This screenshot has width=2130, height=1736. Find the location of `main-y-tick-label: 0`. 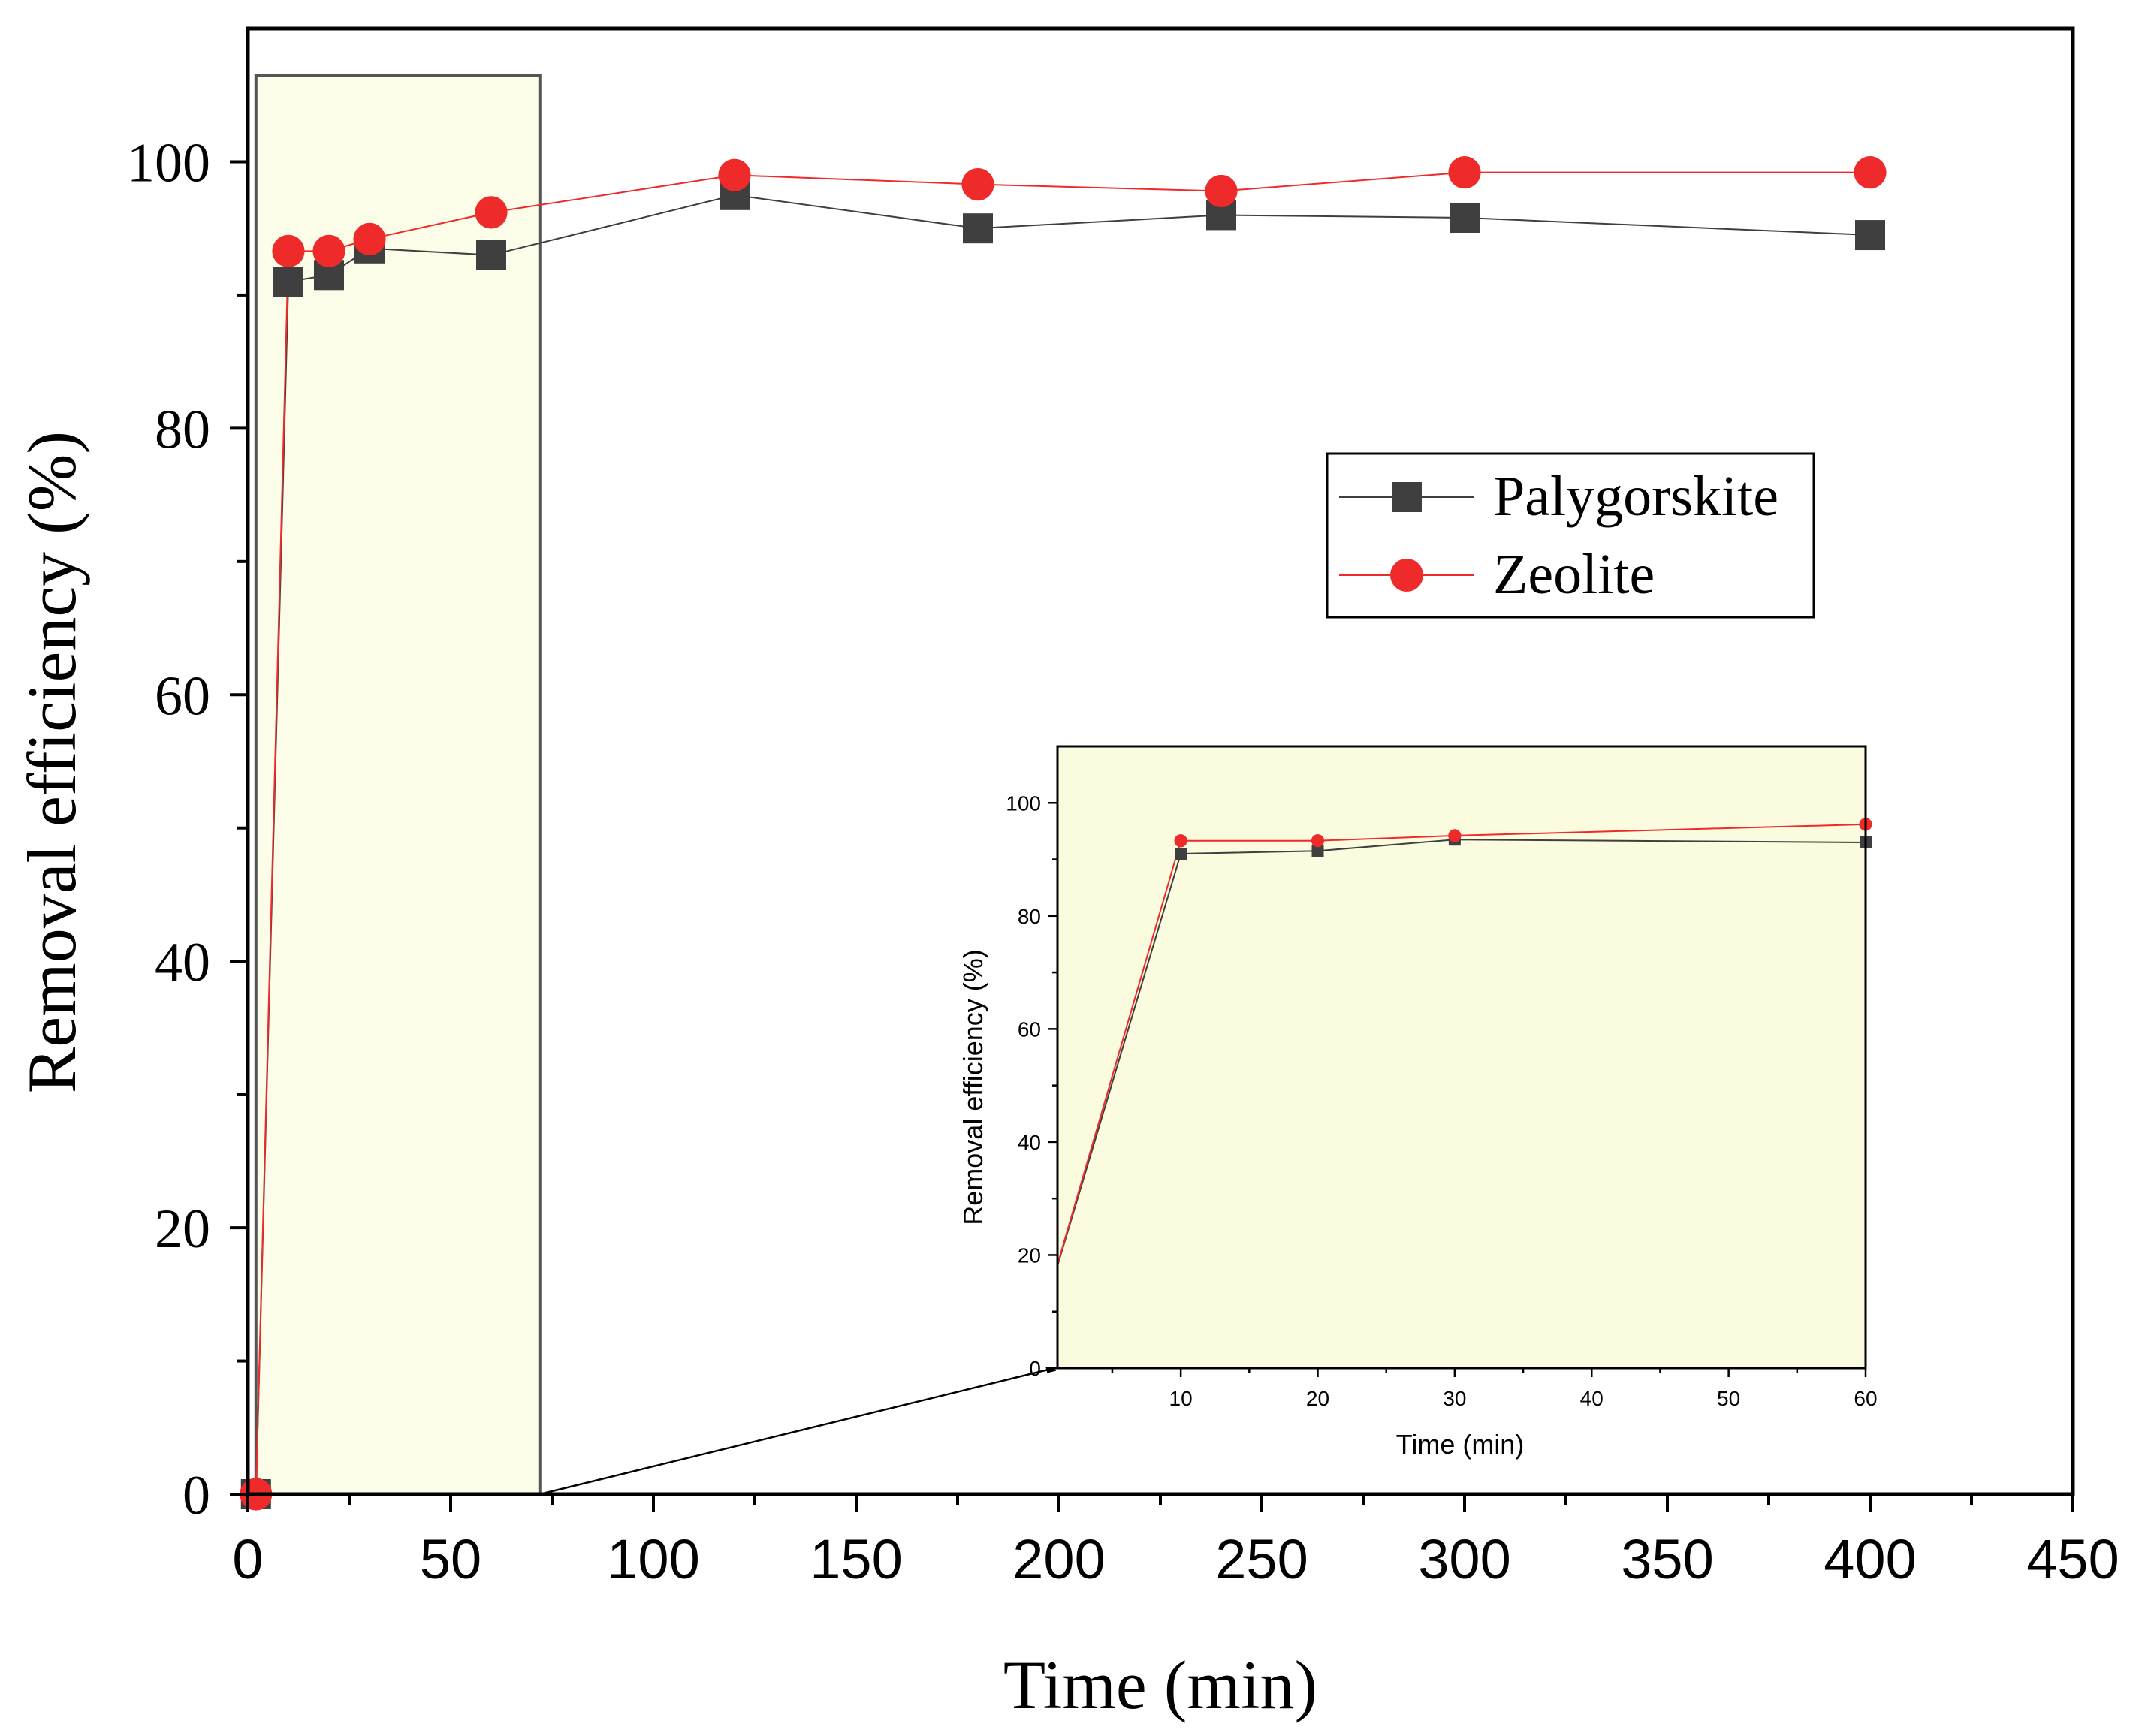

main-y-tick-label: 0 is located at coordinates (197, 1496).